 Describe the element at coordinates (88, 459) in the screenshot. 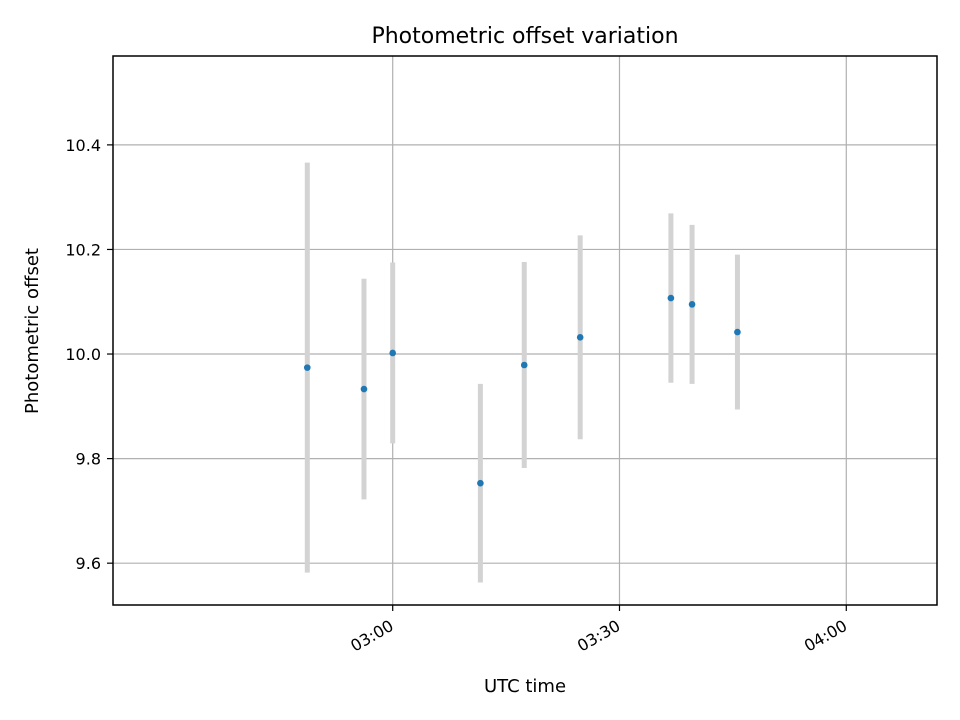

I see `y-tick-label: 9.8` at that location.